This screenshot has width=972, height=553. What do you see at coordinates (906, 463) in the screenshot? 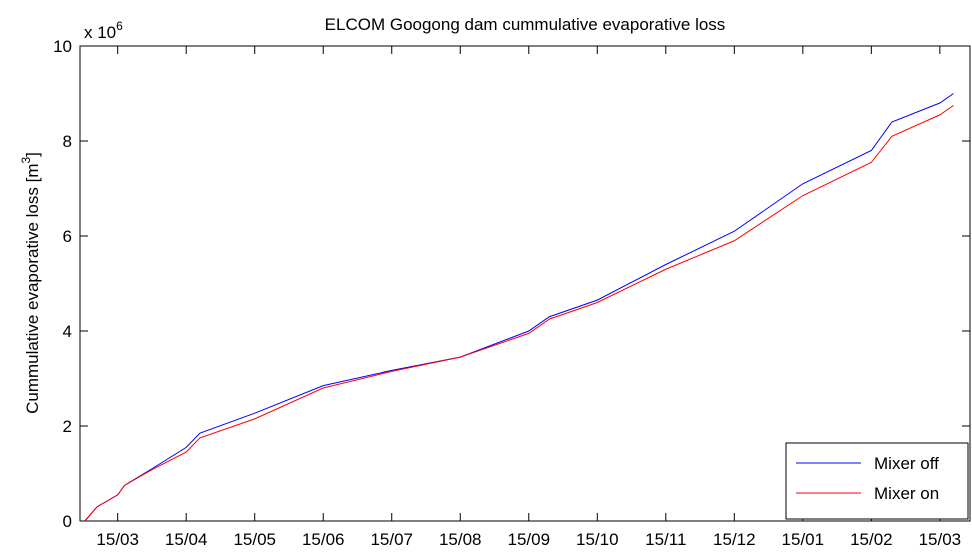
I see `legend-label: Mixer off` at bounding box center [906, 463].